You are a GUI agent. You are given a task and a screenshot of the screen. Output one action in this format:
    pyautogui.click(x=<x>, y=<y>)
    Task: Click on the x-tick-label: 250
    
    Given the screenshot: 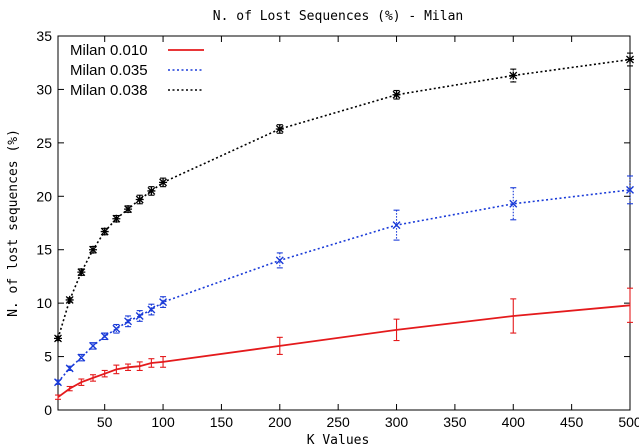 What is the action you would take?
    pyautogui.click(x=338, y=422)
    